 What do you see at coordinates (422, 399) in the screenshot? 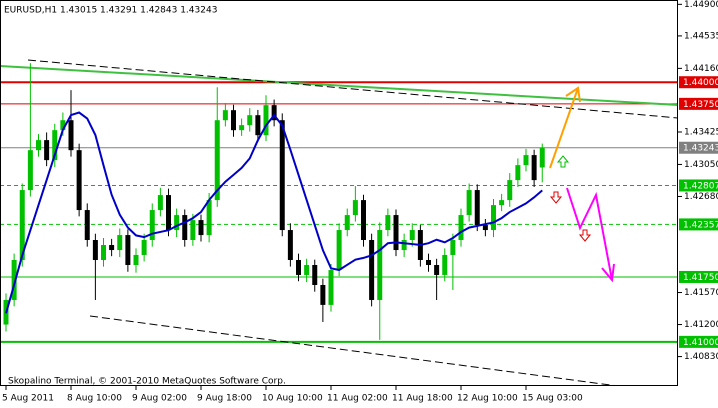
I see `x-tick-label: 11 Aug 18:00` at bounding box center [422, 399].